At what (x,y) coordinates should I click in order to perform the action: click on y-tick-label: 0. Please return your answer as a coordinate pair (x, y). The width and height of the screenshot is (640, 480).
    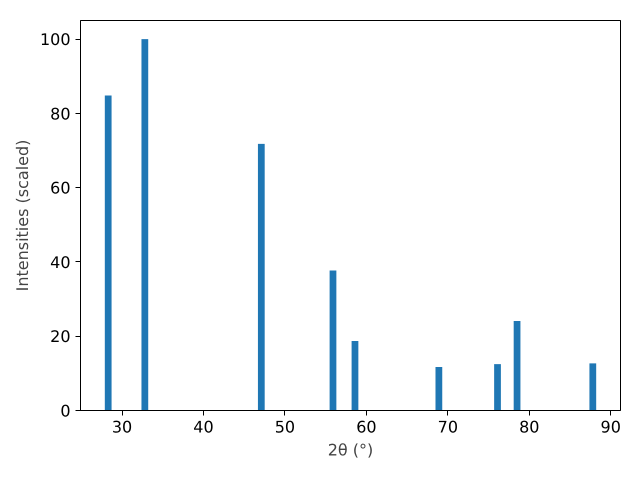
    Looking at the image, I should click on (65, 411).